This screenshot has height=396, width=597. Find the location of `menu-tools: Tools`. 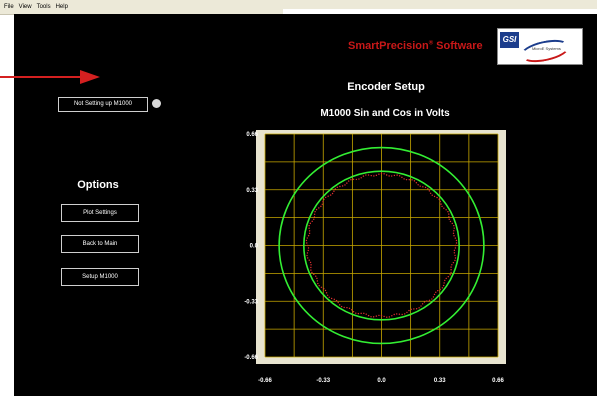

menu-tools: Tools is located at coordinates (43, 7).